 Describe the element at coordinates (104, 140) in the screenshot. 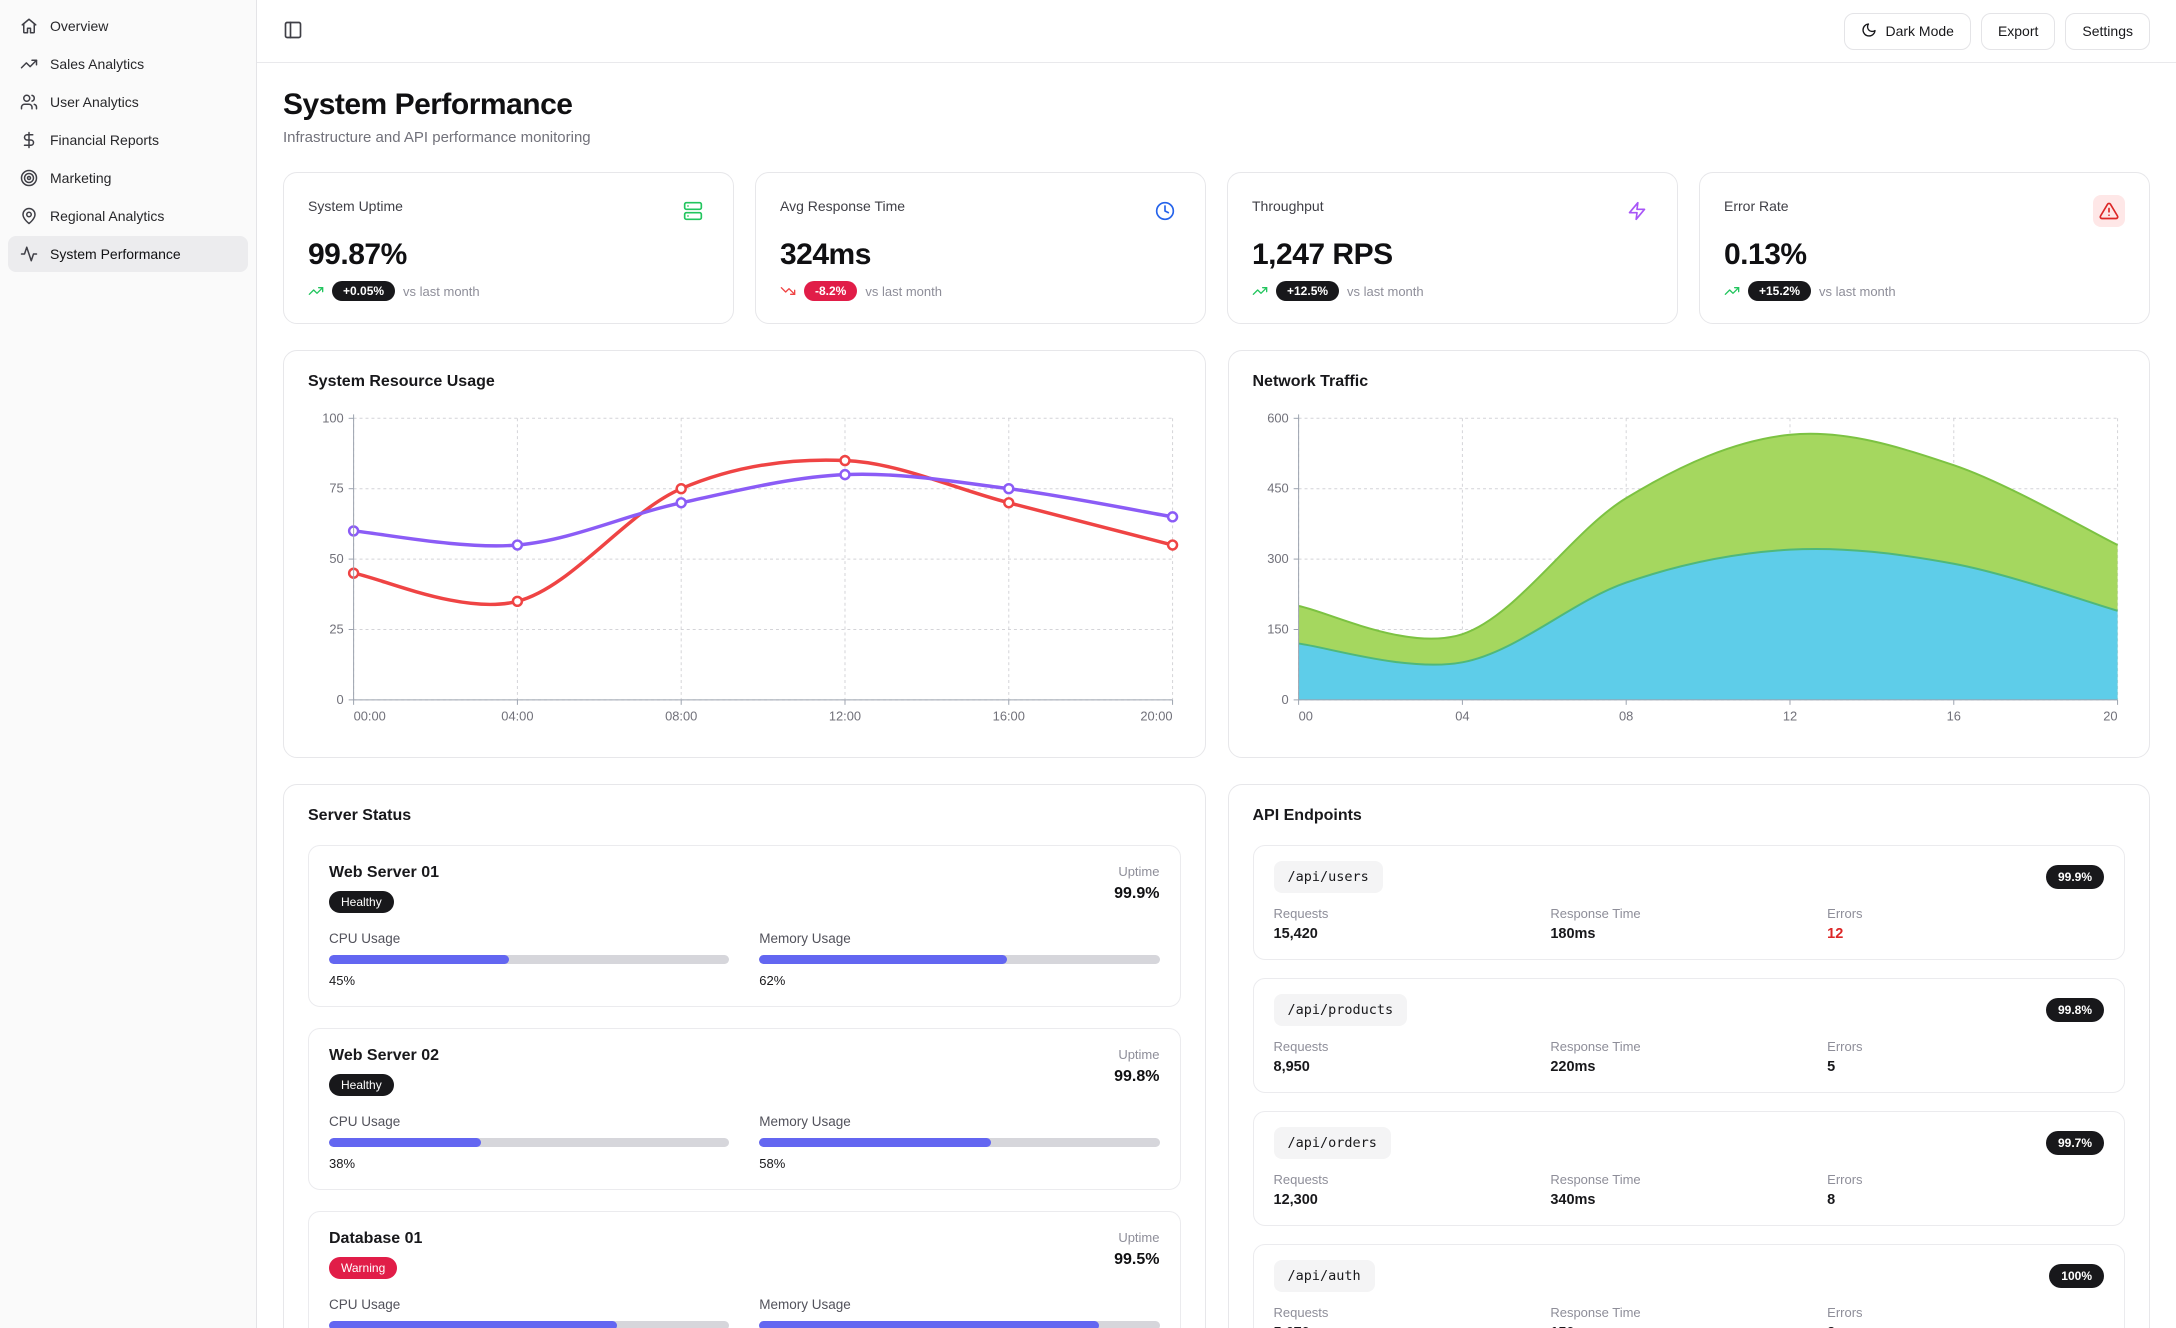

I see `sidebar-item-label: Financial Reports` at that location.